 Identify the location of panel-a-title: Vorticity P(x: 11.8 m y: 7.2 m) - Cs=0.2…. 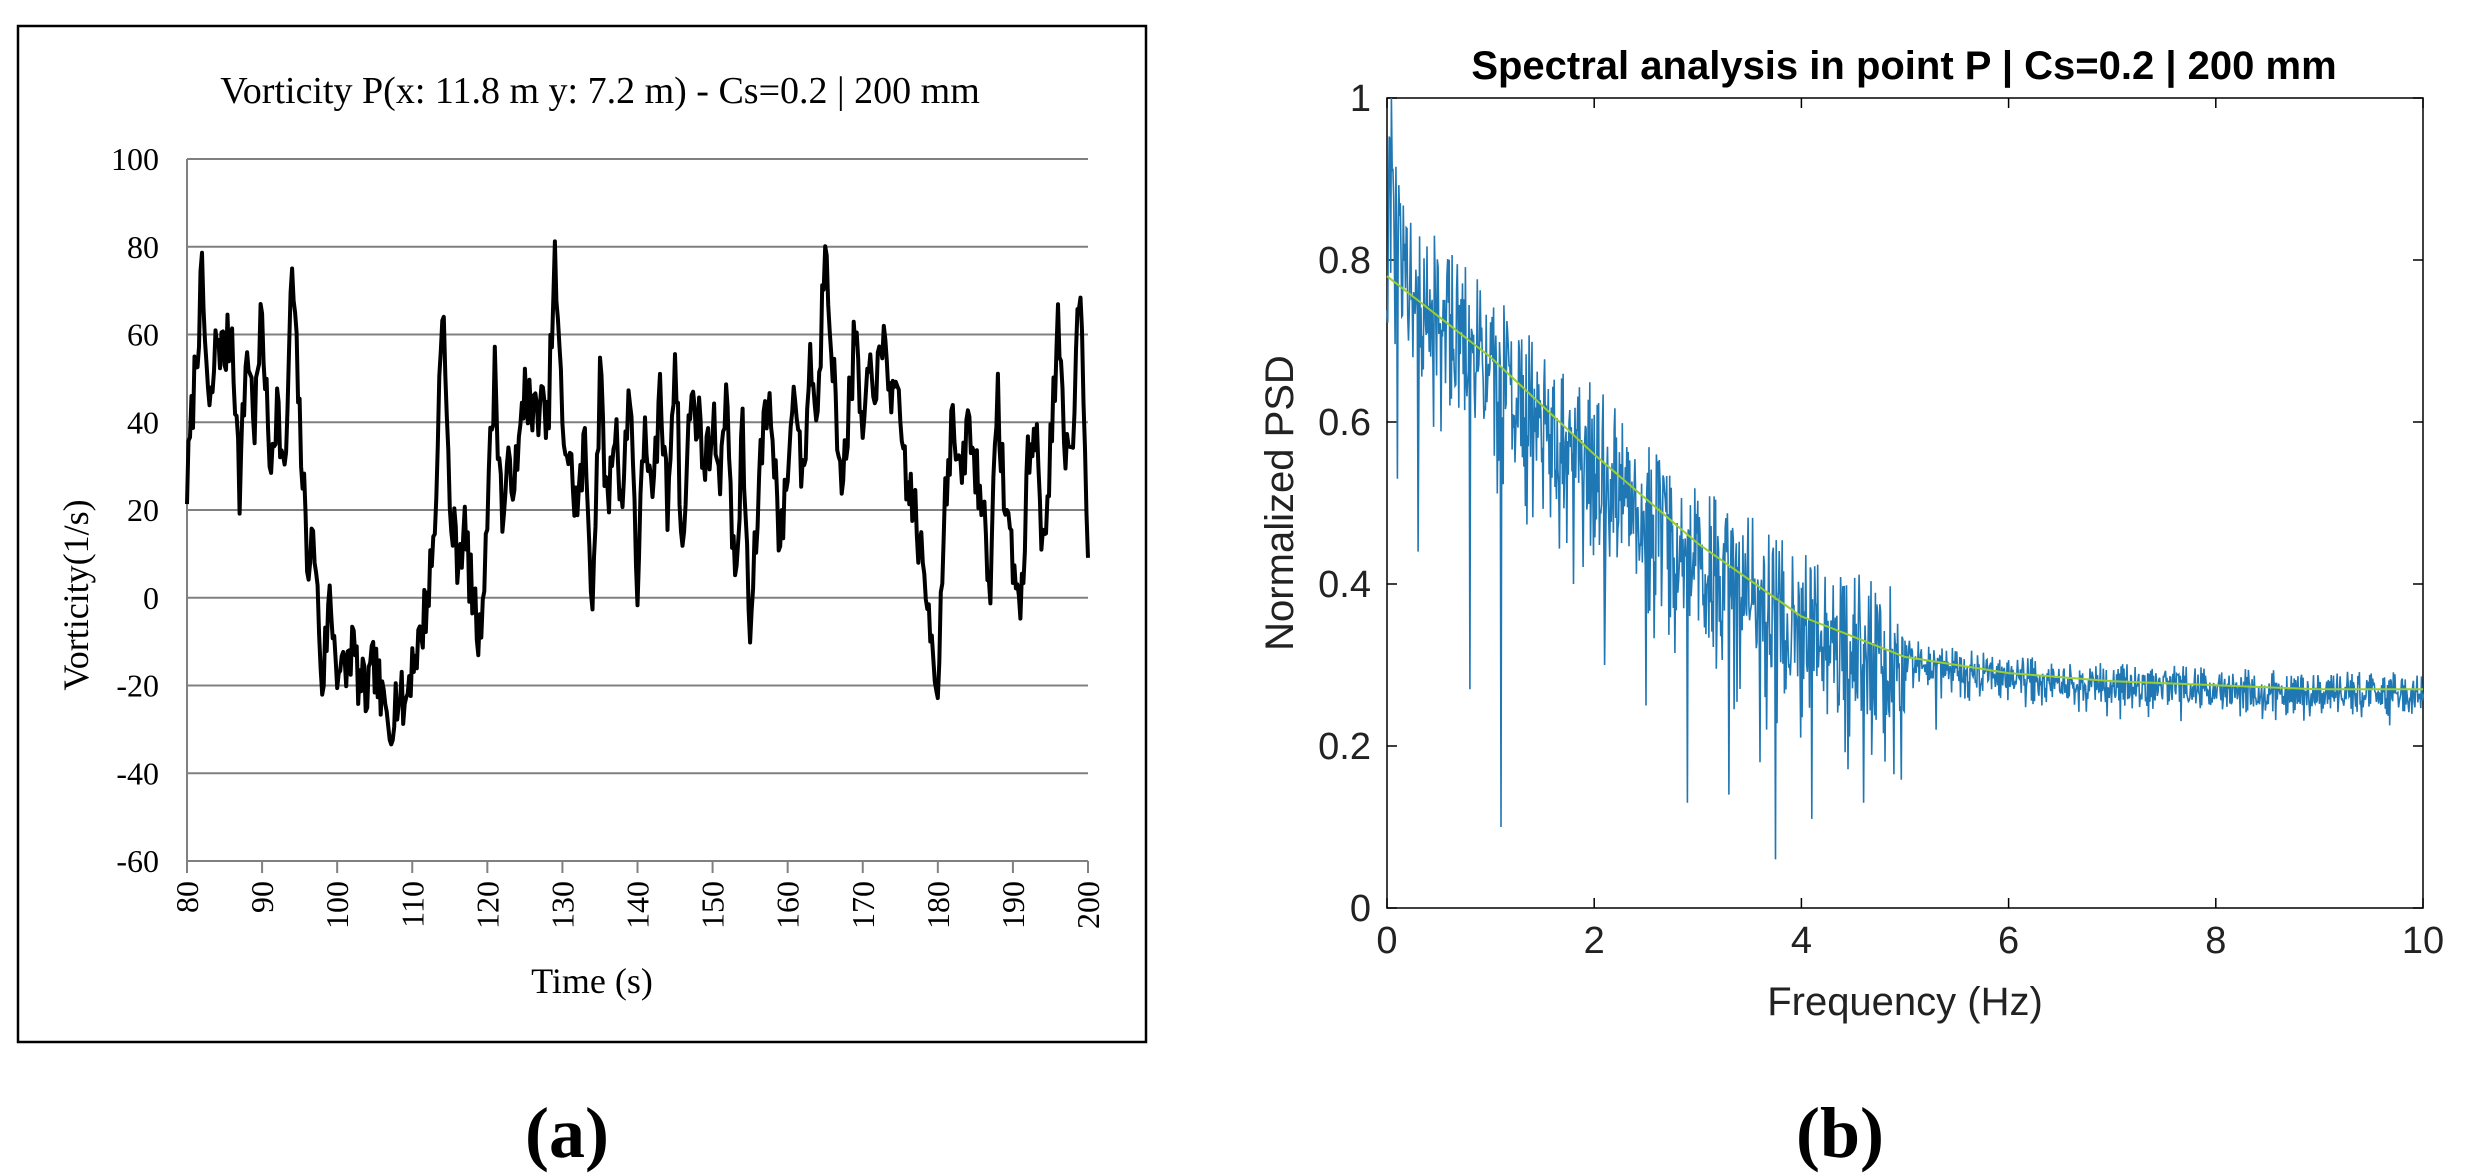
(600, 91).